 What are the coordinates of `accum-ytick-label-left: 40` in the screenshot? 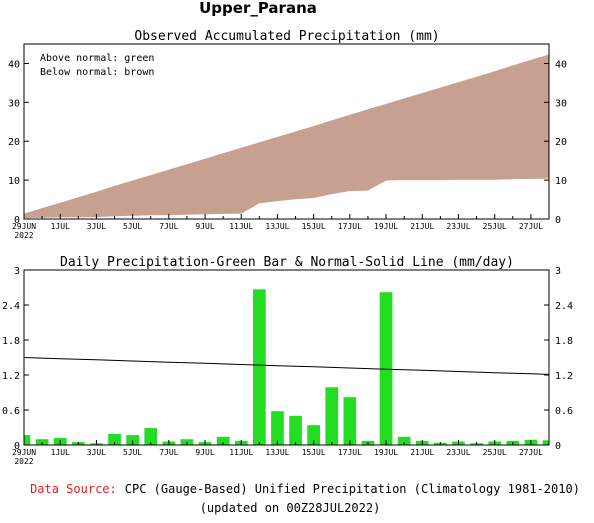 It's located at (14, 64).